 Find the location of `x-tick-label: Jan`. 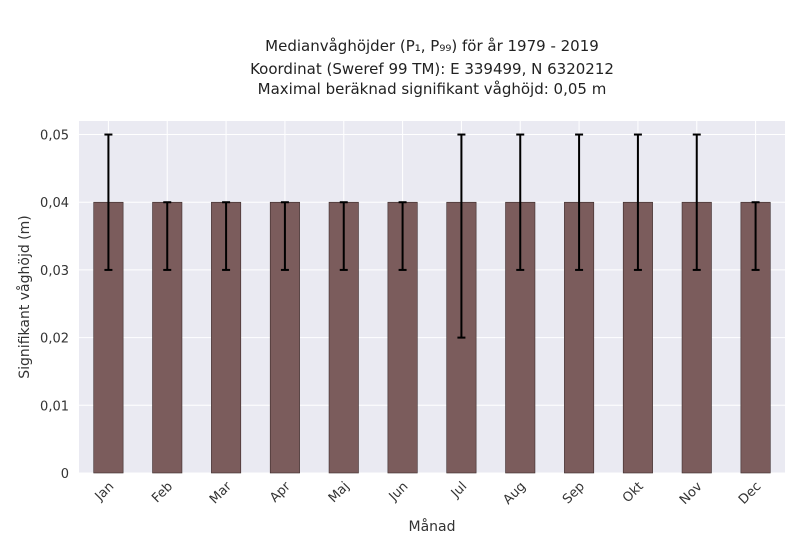

x-tick-label: Jan is located at coordinates (104, 491).